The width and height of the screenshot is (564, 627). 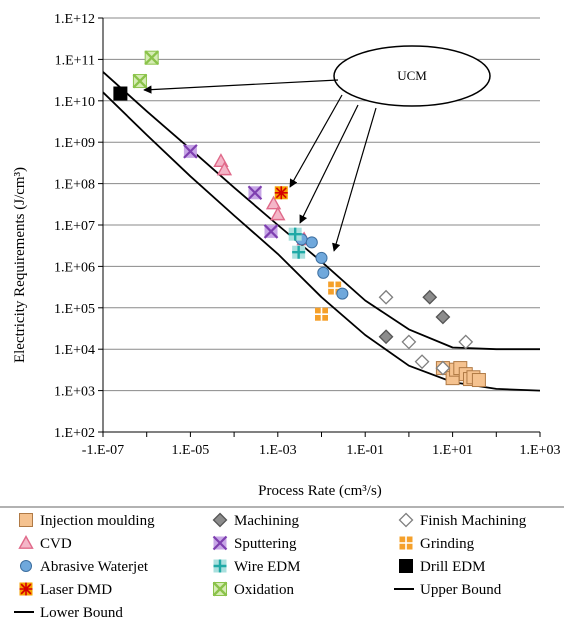 I want to click on abrasive-waterjet-series, so click(x=322, y=266).